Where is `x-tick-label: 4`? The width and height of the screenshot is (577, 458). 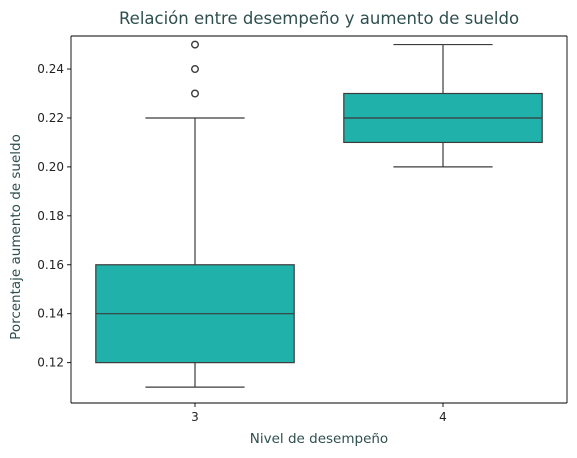
x-tick-label: 4 is located at coordinates (443, 417).